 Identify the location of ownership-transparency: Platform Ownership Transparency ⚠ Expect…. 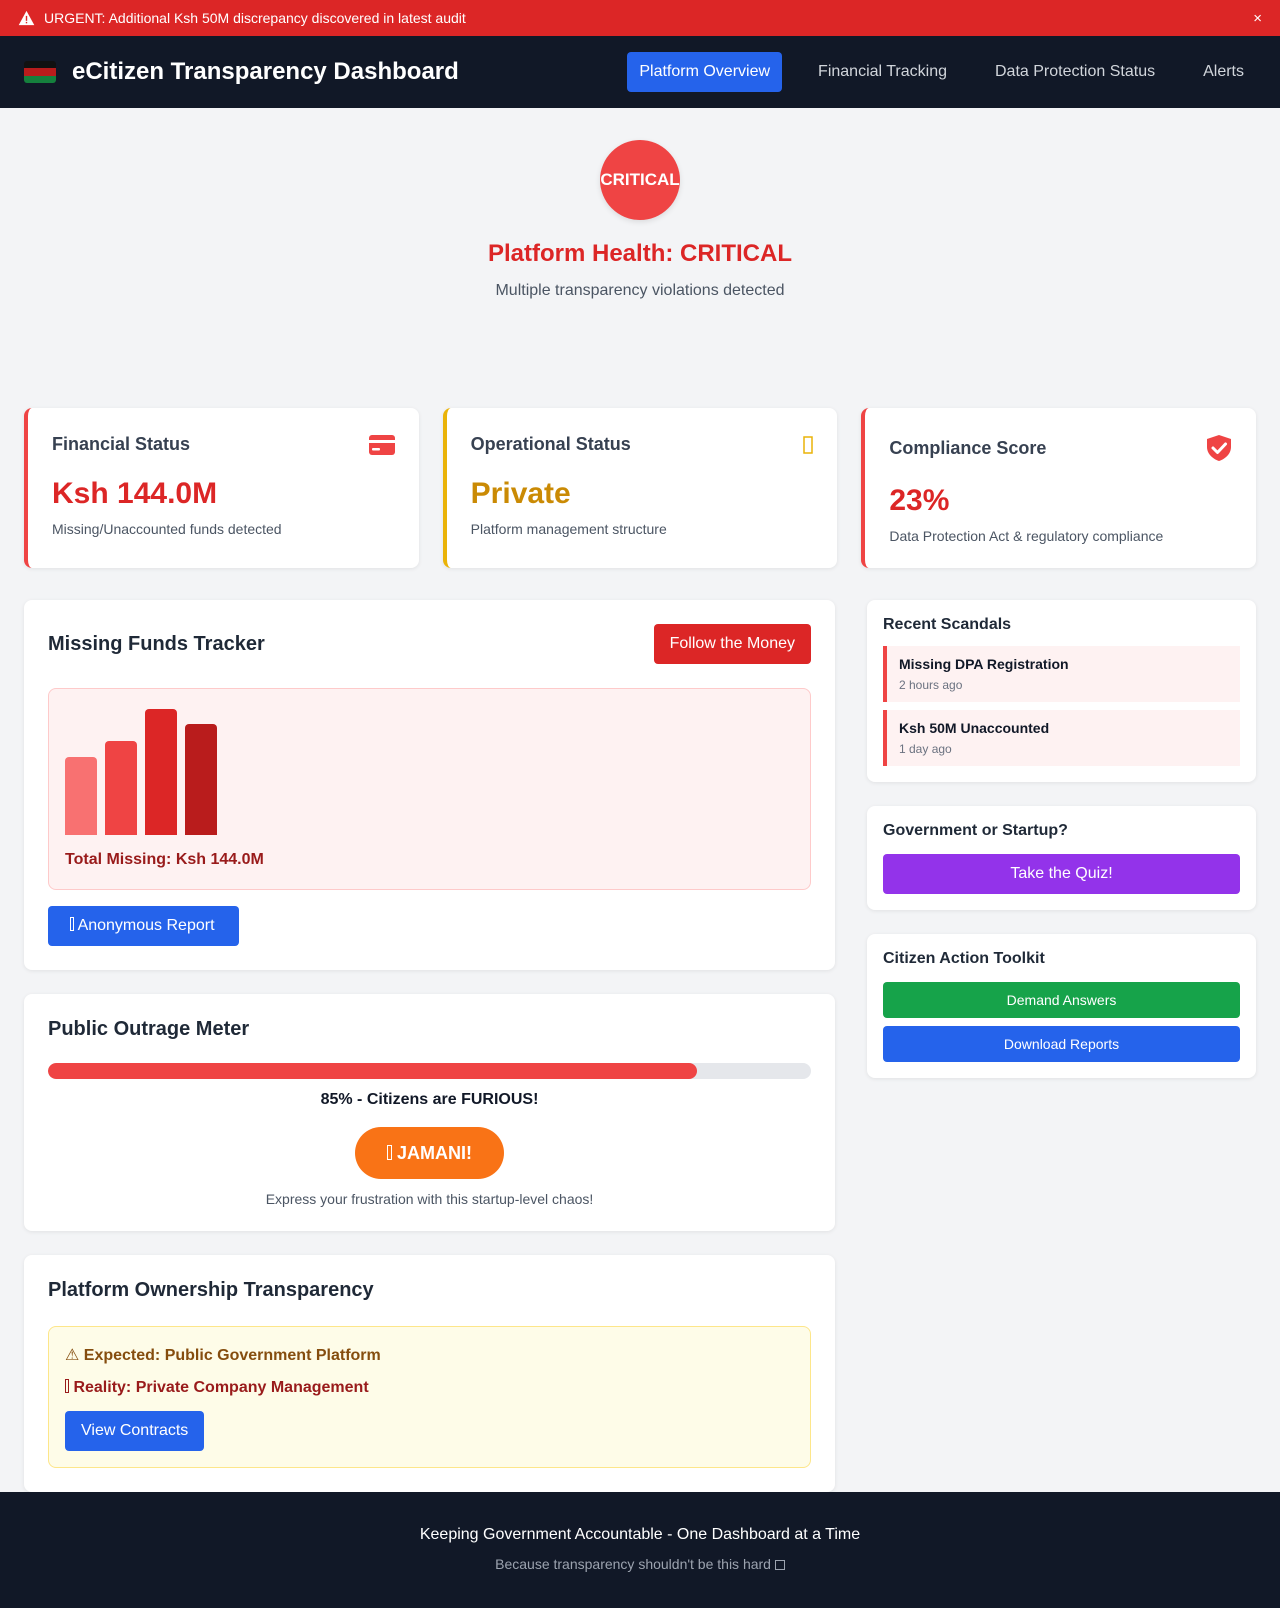
(429, 1373).